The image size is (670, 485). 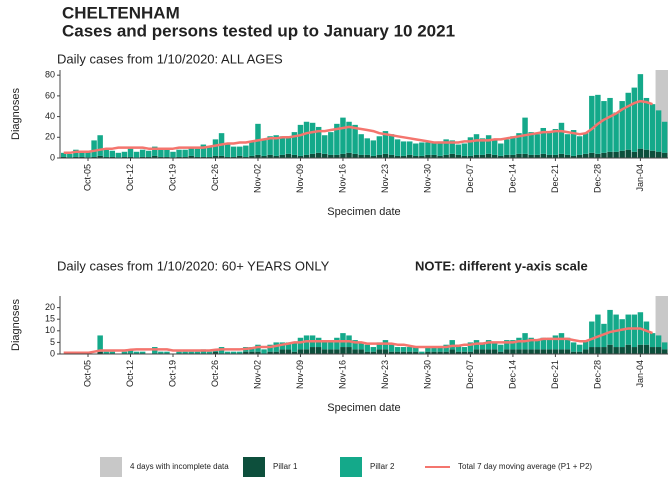 What do you see at coordinates (257, 178) in the screenshot?
I see `x-tick-label: Nov-02` at bounding box center [257, 178].